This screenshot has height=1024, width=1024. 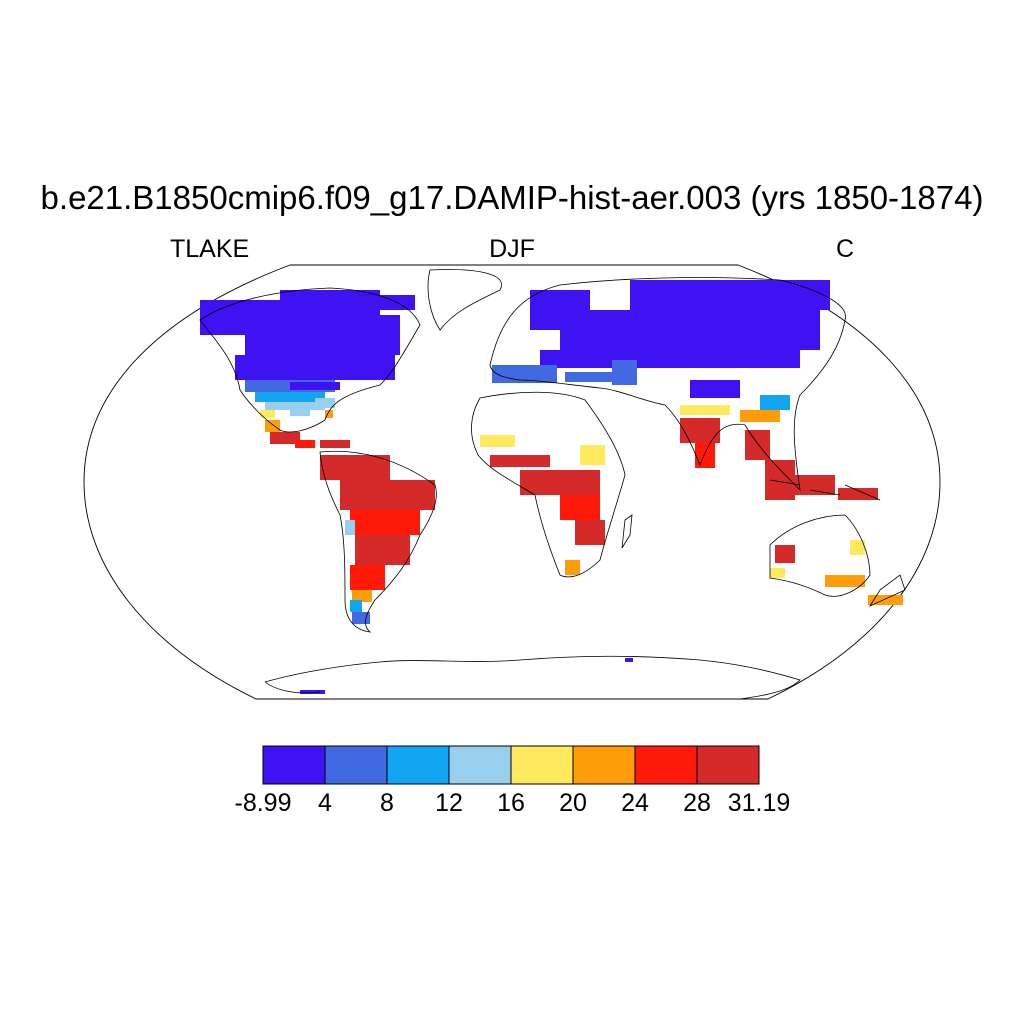 What do you see at coordinates (210, 249) in the screenshot?
I see `variable-label: TLAKE` at bounding box center [210, 249].